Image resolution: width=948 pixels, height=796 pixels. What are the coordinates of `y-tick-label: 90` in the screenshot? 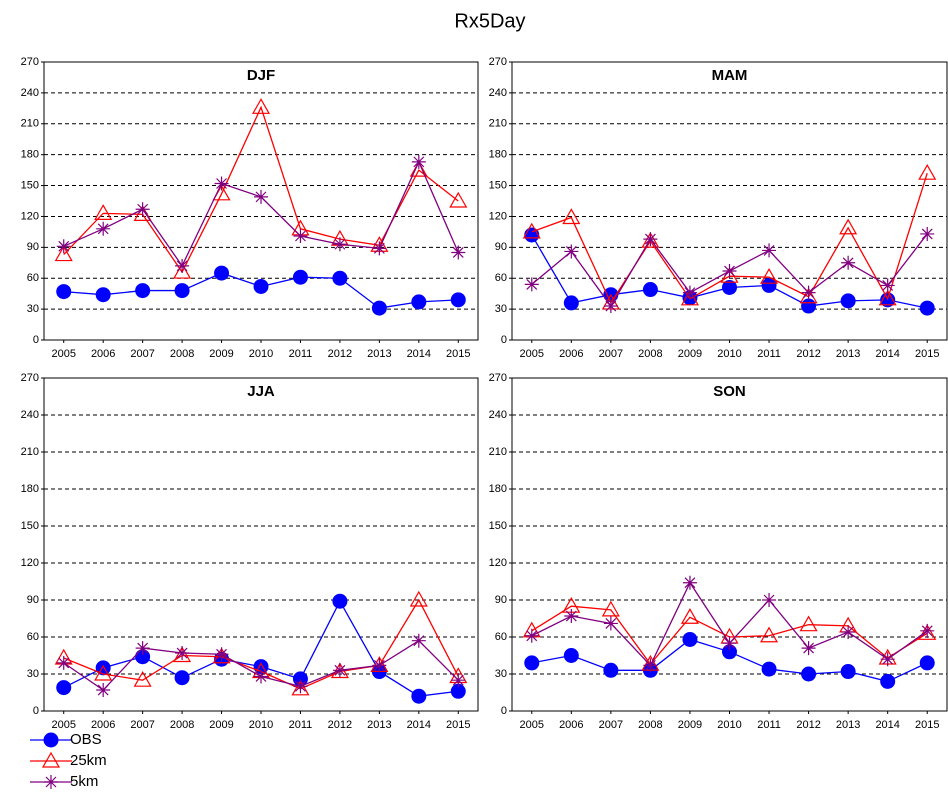 It's located at (501, 247).